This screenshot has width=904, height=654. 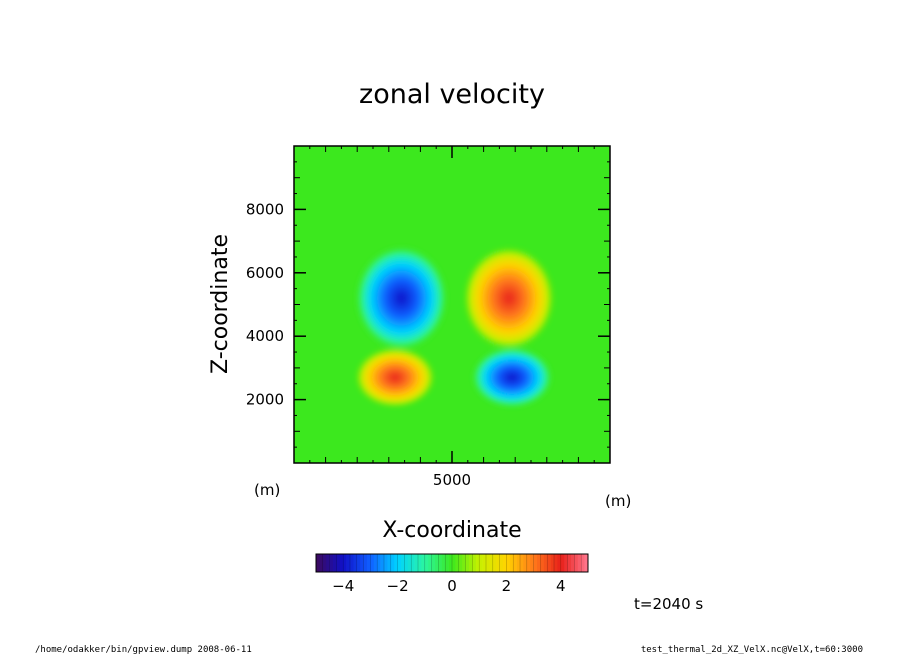 What do you see at coordinates (265, 336) in the screenshot?
I see `y-tick-label: 4000` at bounding box center [265, 336].